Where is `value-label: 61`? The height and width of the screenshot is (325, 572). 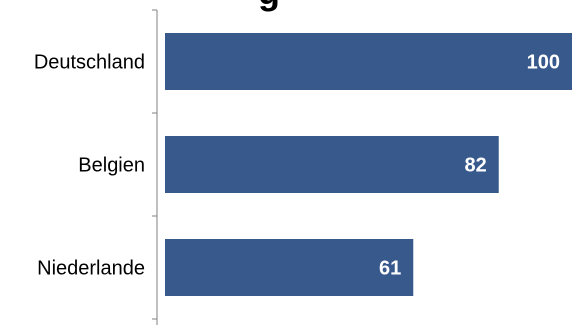 value-label: 61 is located at coordinates (390, 269).